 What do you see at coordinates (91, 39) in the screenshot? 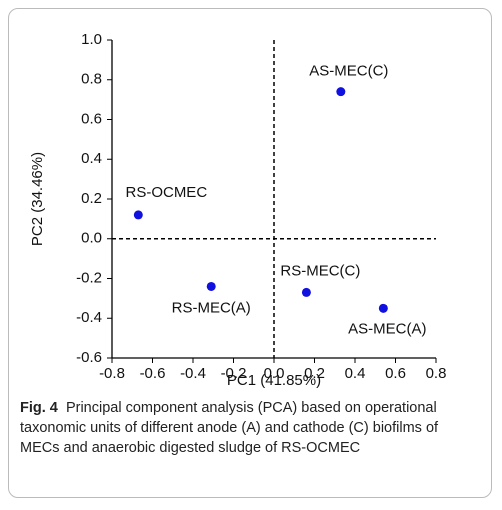
I see `y-tick-label: 1.0` at bounding box center [91, 39].